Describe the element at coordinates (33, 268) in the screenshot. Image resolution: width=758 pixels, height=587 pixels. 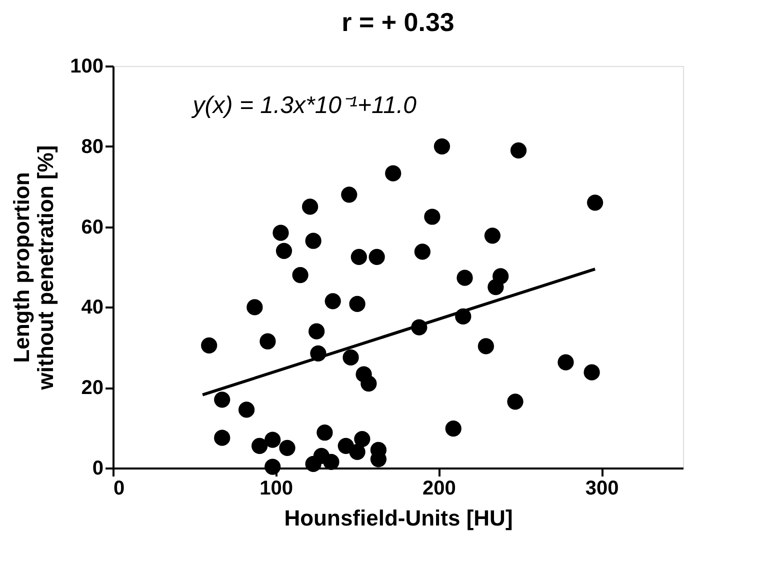
I see `y-axis-title: Length proportion without penetration [%]` at that location.